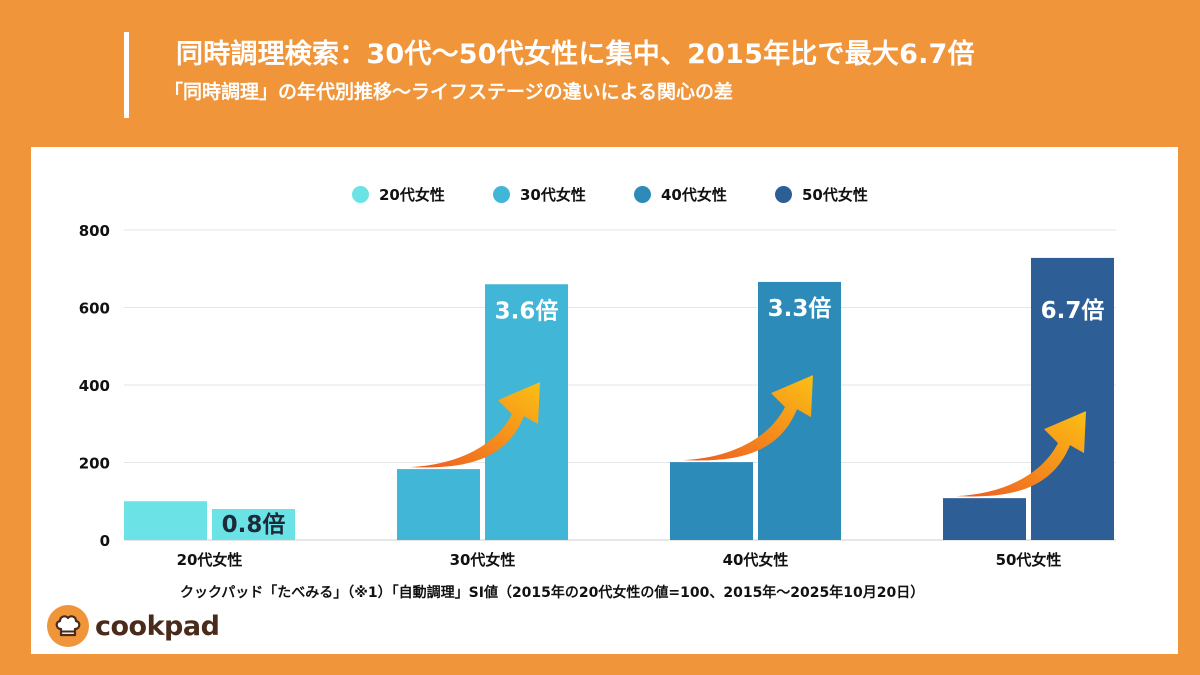 The image size is (1200, 675). Describe the element at coordinates (94, 309) in the screenshot. I see `y-tick-label: 600` at that location.